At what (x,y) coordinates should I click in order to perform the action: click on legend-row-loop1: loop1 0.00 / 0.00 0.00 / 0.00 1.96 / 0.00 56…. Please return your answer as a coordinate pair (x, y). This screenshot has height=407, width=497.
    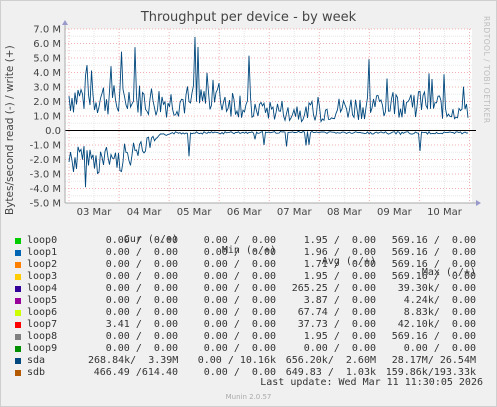
    Looking at the image, I should click on (248, 253).